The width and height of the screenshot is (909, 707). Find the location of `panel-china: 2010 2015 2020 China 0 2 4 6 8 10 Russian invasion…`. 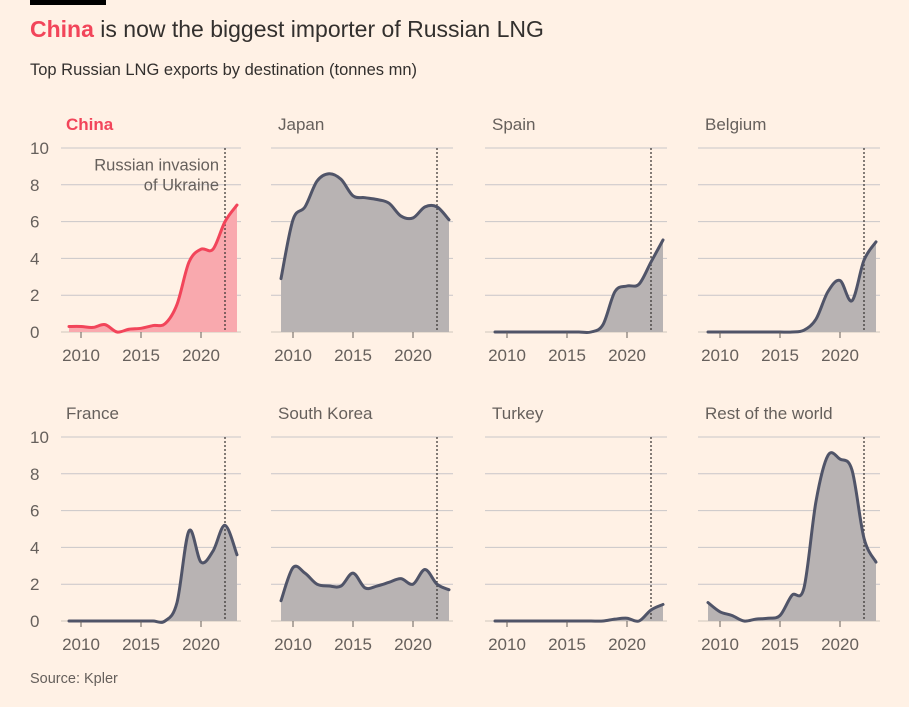

panel-china: 2010 2015 2020 China 0 2 4 6 8 10 Russian invasion… is located at coordinates (135, 240).